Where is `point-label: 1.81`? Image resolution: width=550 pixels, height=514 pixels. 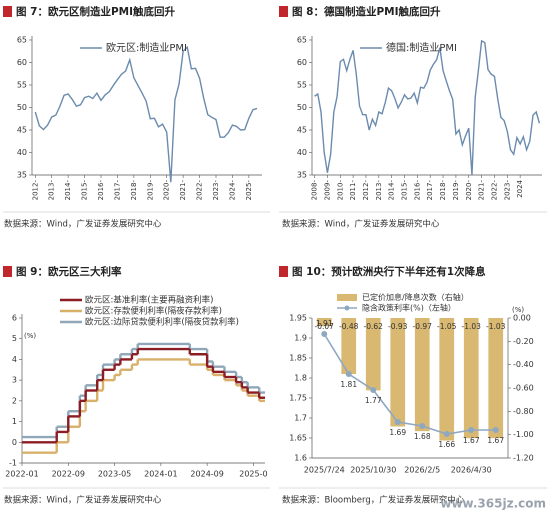
point-label: 1.81 is located at coordinates (348, 384).